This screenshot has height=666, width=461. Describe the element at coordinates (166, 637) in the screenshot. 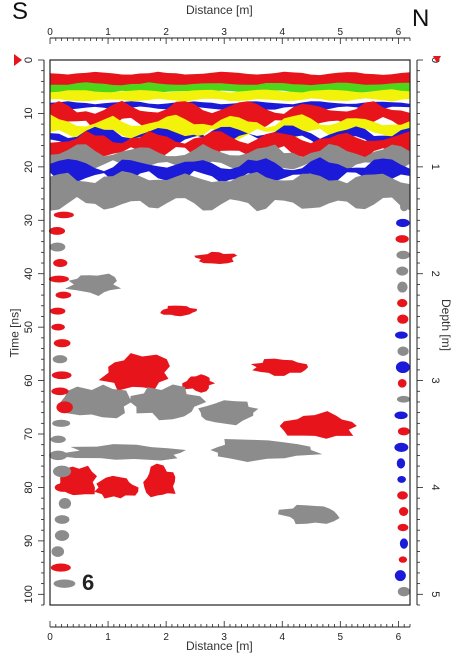

I see `x-tick-label-bottom: 2` at that location.